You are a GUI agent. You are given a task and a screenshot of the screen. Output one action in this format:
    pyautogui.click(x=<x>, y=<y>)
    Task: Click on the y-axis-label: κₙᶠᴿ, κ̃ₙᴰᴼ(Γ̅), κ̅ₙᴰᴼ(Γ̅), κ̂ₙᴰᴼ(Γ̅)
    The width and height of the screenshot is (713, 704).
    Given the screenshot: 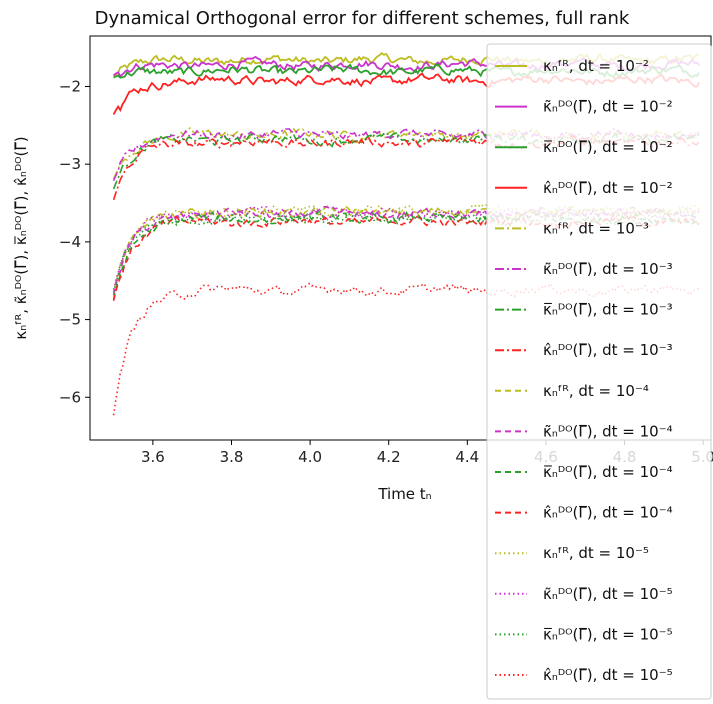 What is the action you would take?
    pyautogui.click(x=21, y=237)
    